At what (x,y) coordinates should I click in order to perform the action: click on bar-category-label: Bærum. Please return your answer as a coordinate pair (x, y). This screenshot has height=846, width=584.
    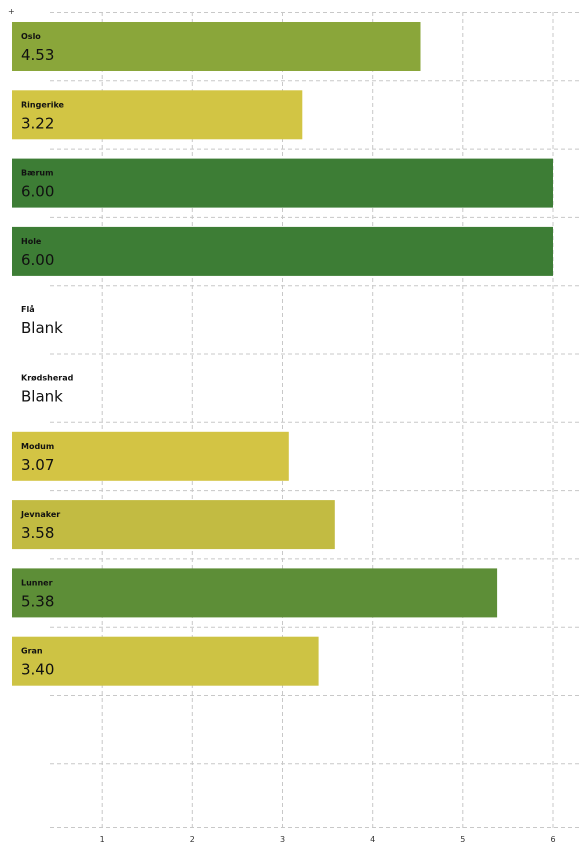
    Looking at the image, I should click on (37, 173).